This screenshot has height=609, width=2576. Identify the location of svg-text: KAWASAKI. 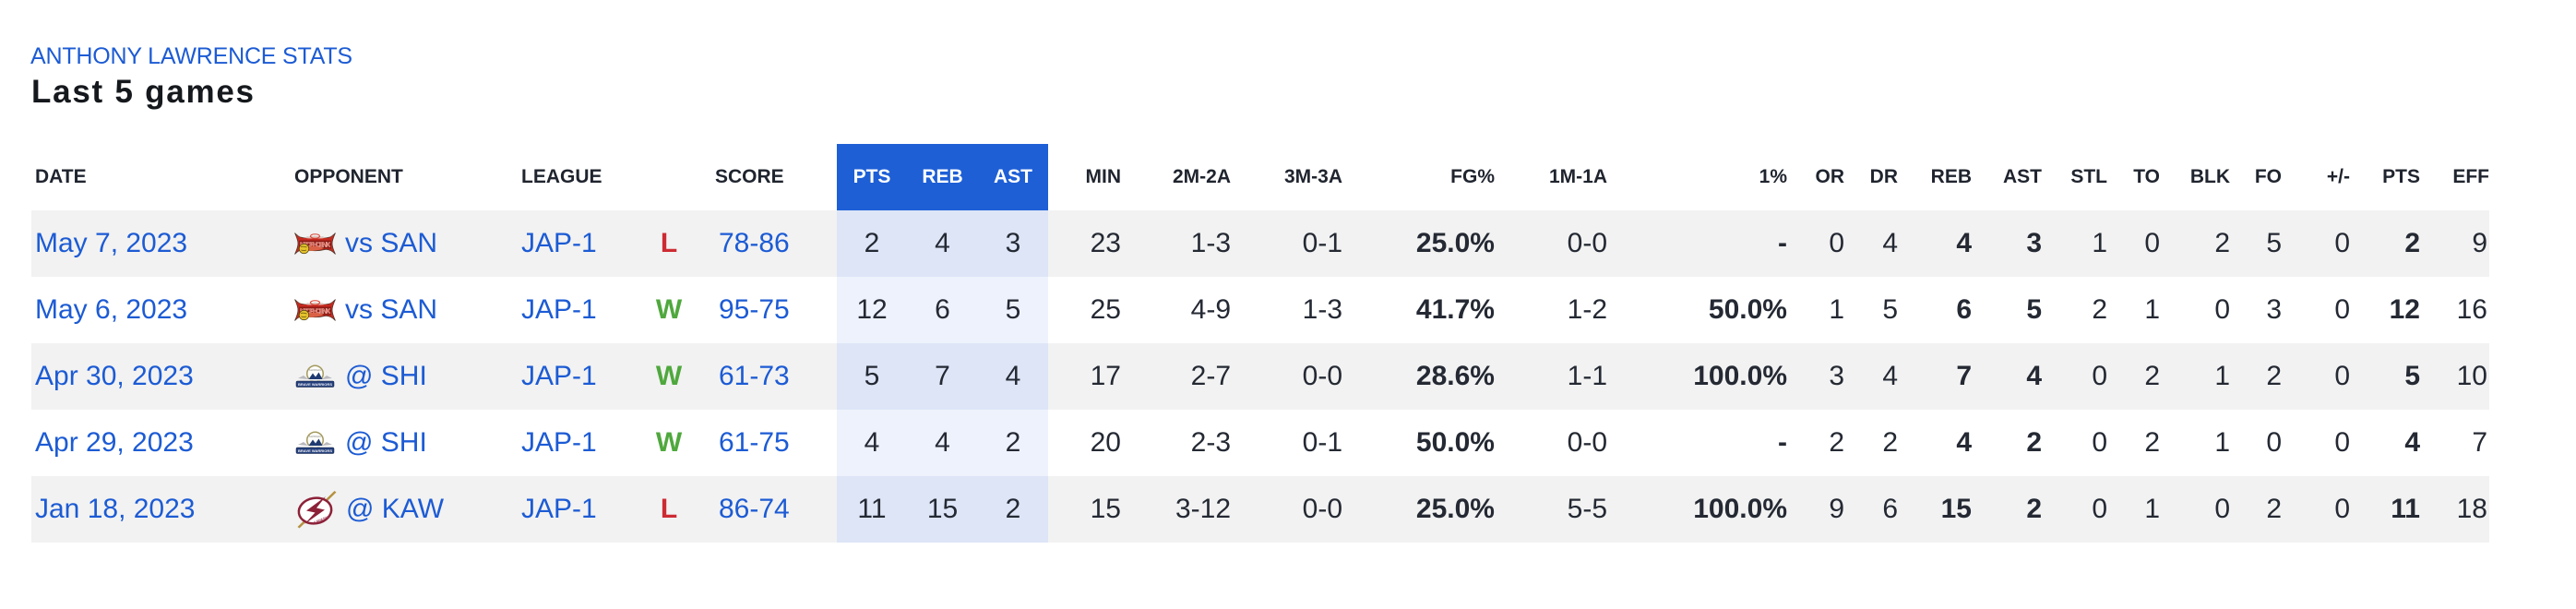
(322, 520).